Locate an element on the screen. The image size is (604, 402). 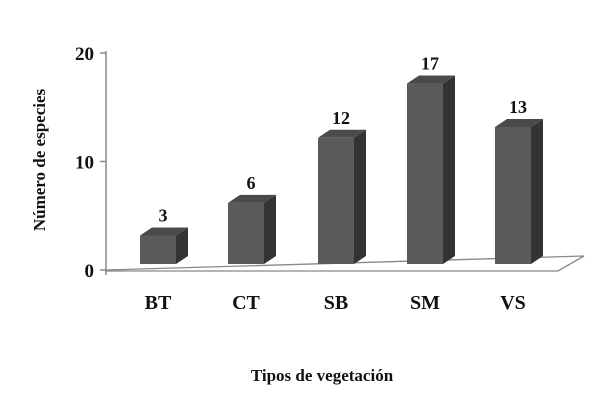
bar-SM is located at coordinates (431, 169).